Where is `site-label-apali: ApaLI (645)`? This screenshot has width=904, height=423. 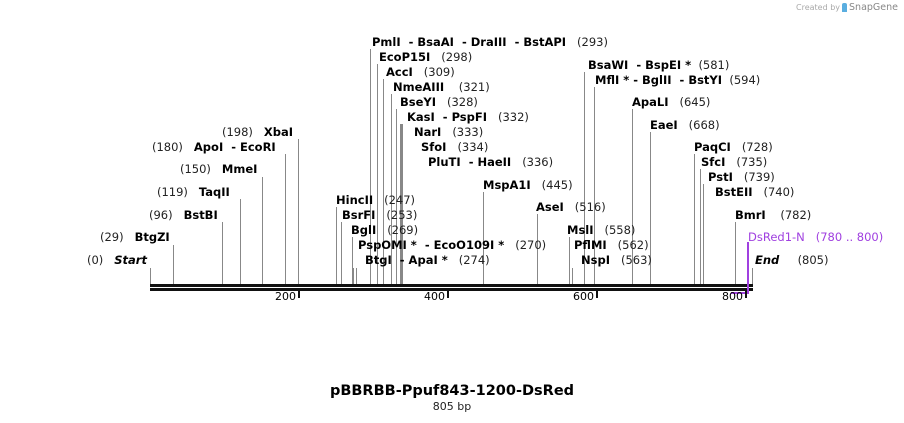 site-label-apali: ApaLI (645) is located at coordinates (671, 102).